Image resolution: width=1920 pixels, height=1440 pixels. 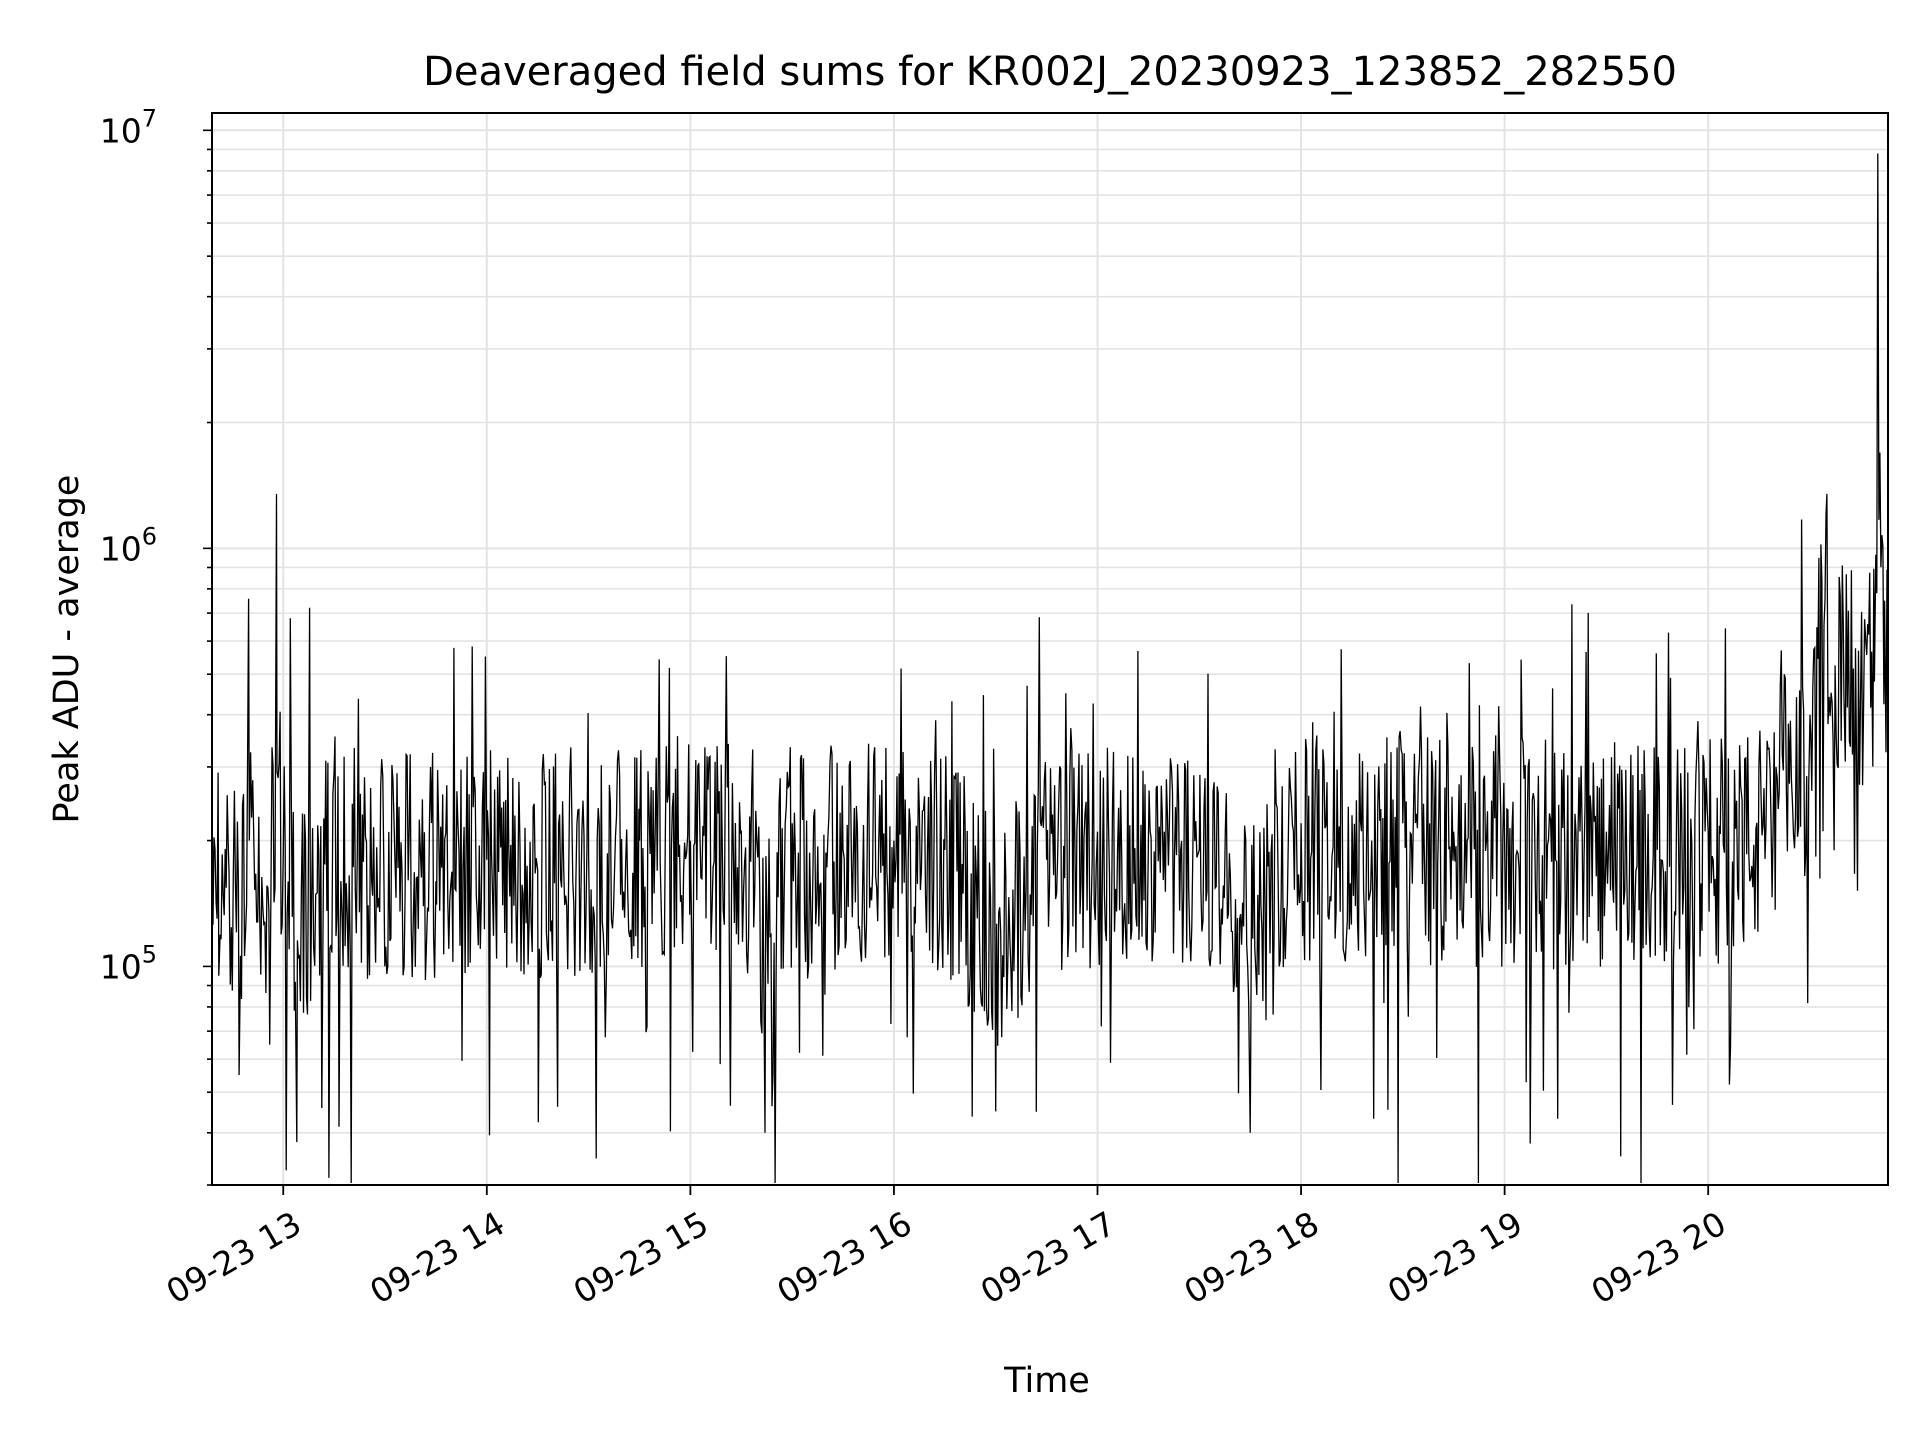 I want to click on x-axis-label: Time, so click(x=1046, y=1381).